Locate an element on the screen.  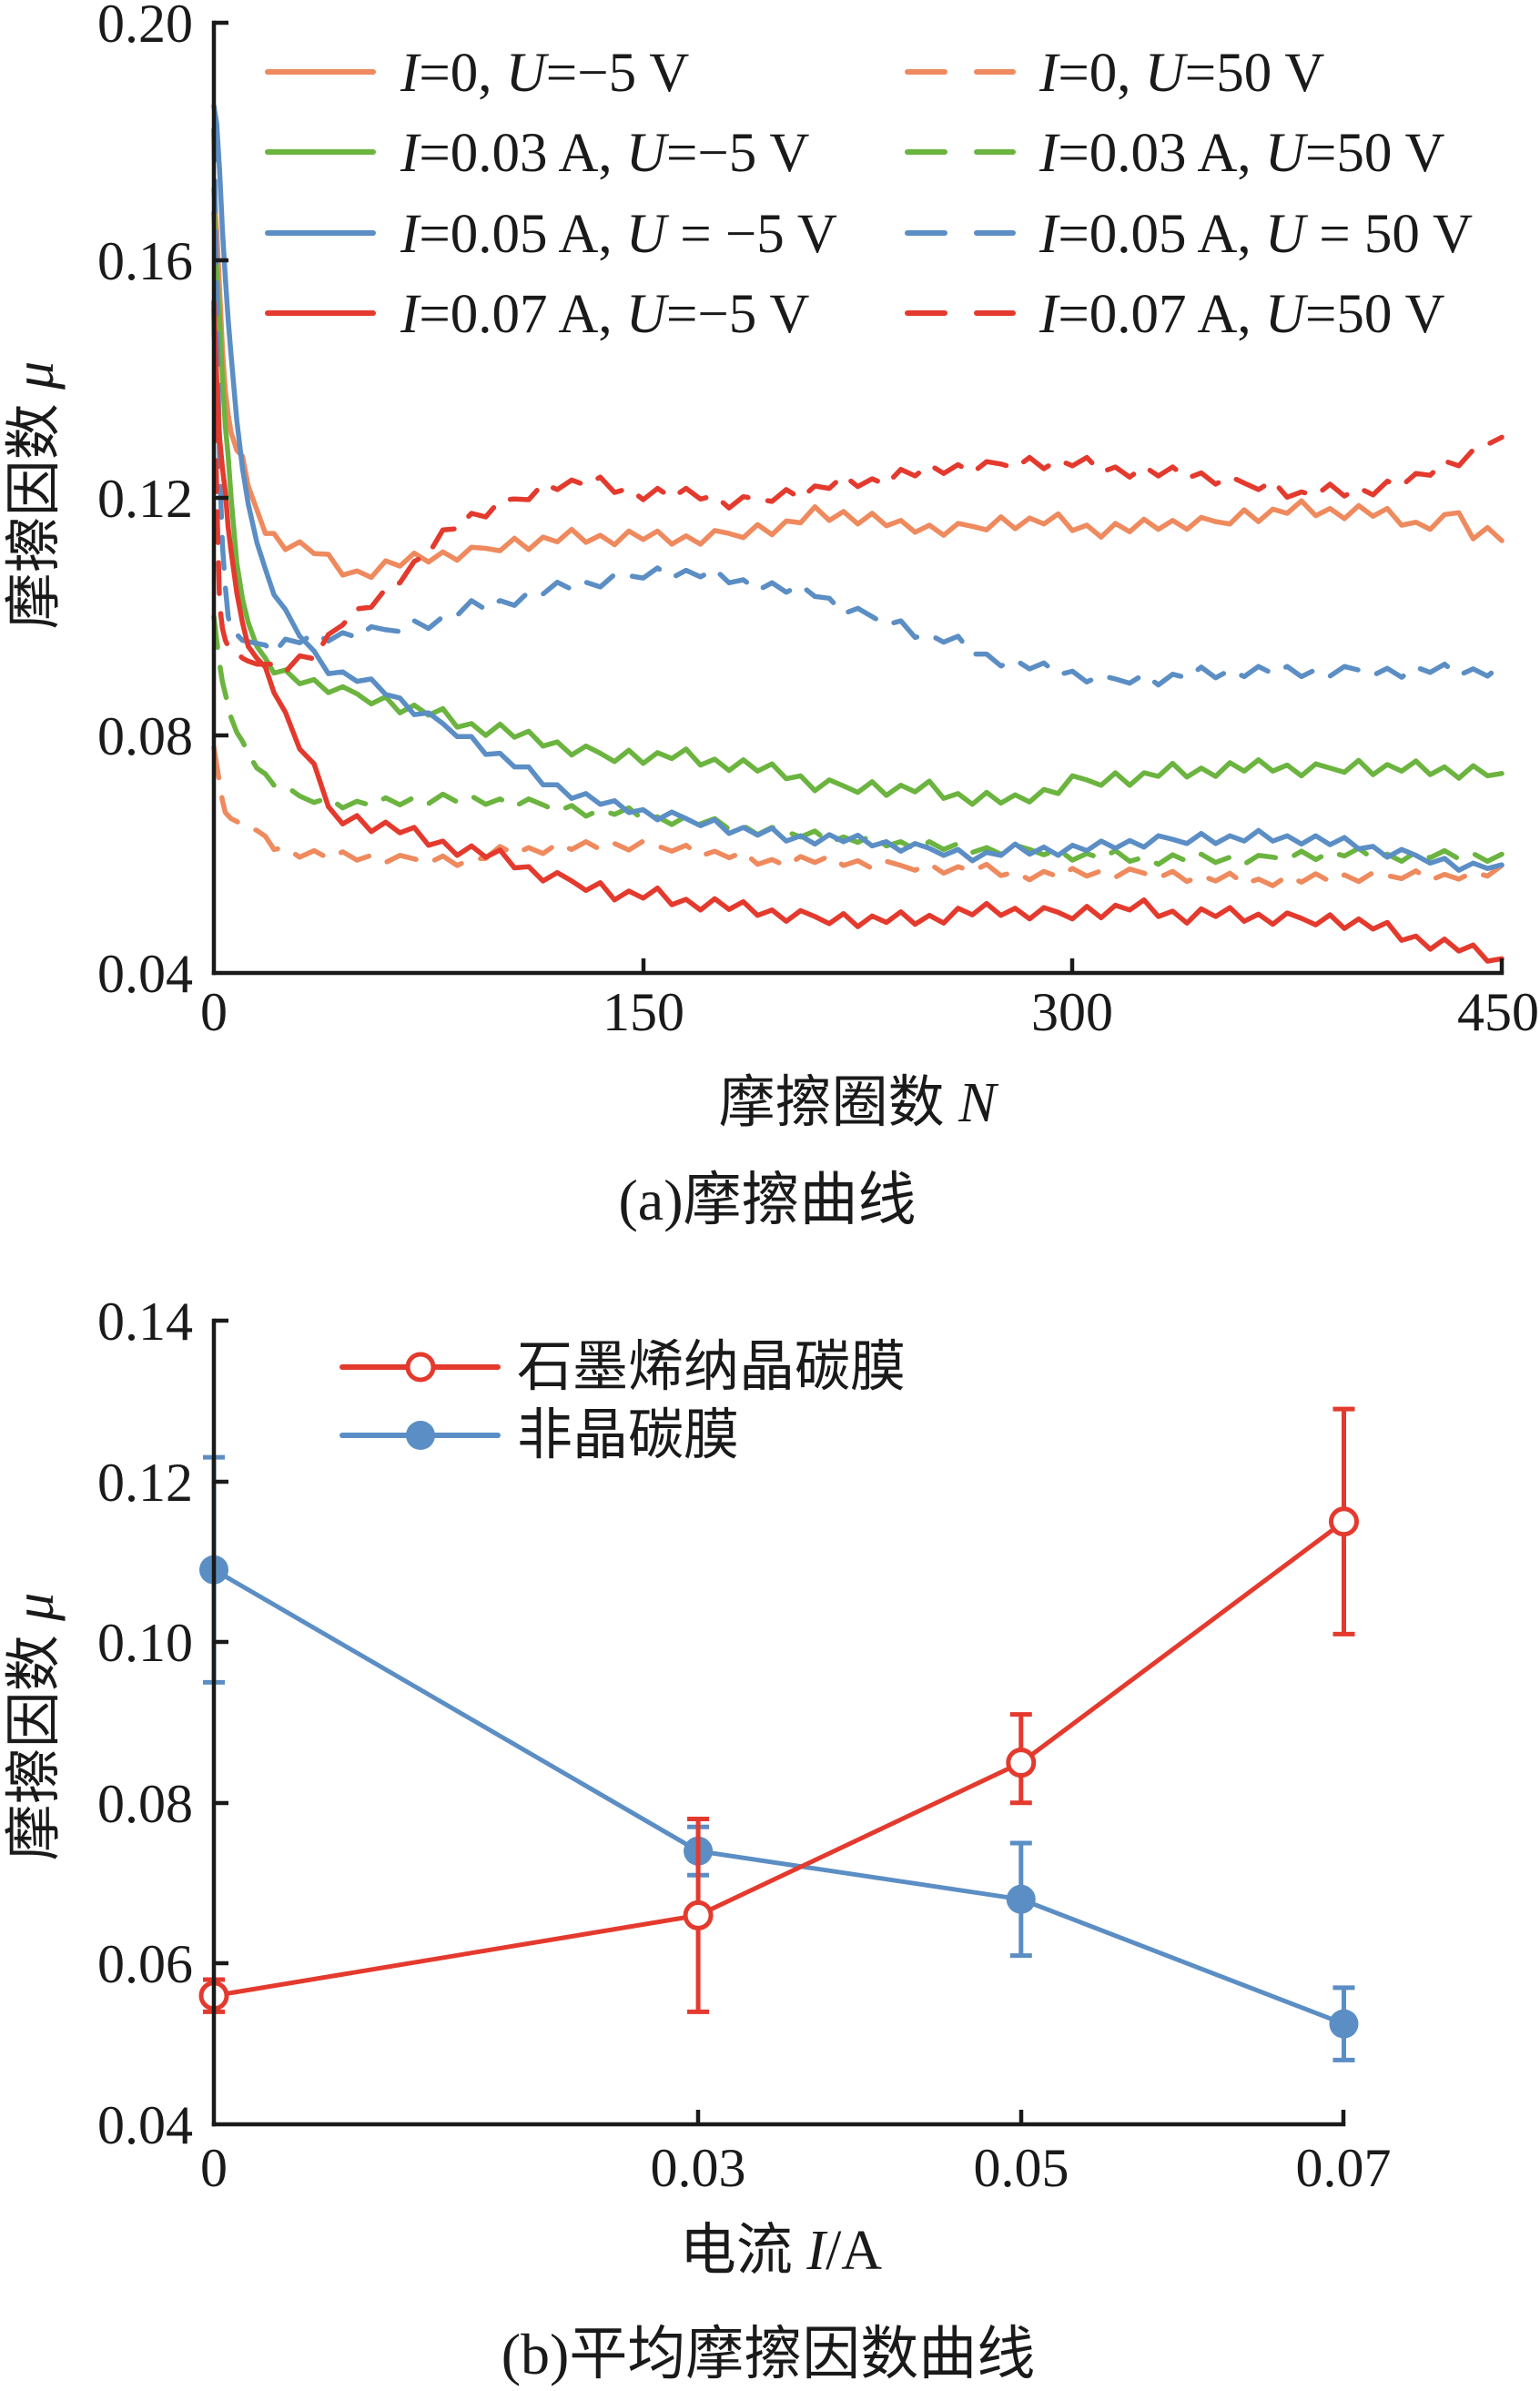
x-tick-label: 0.05 is located at coordinates (1021, 2168).